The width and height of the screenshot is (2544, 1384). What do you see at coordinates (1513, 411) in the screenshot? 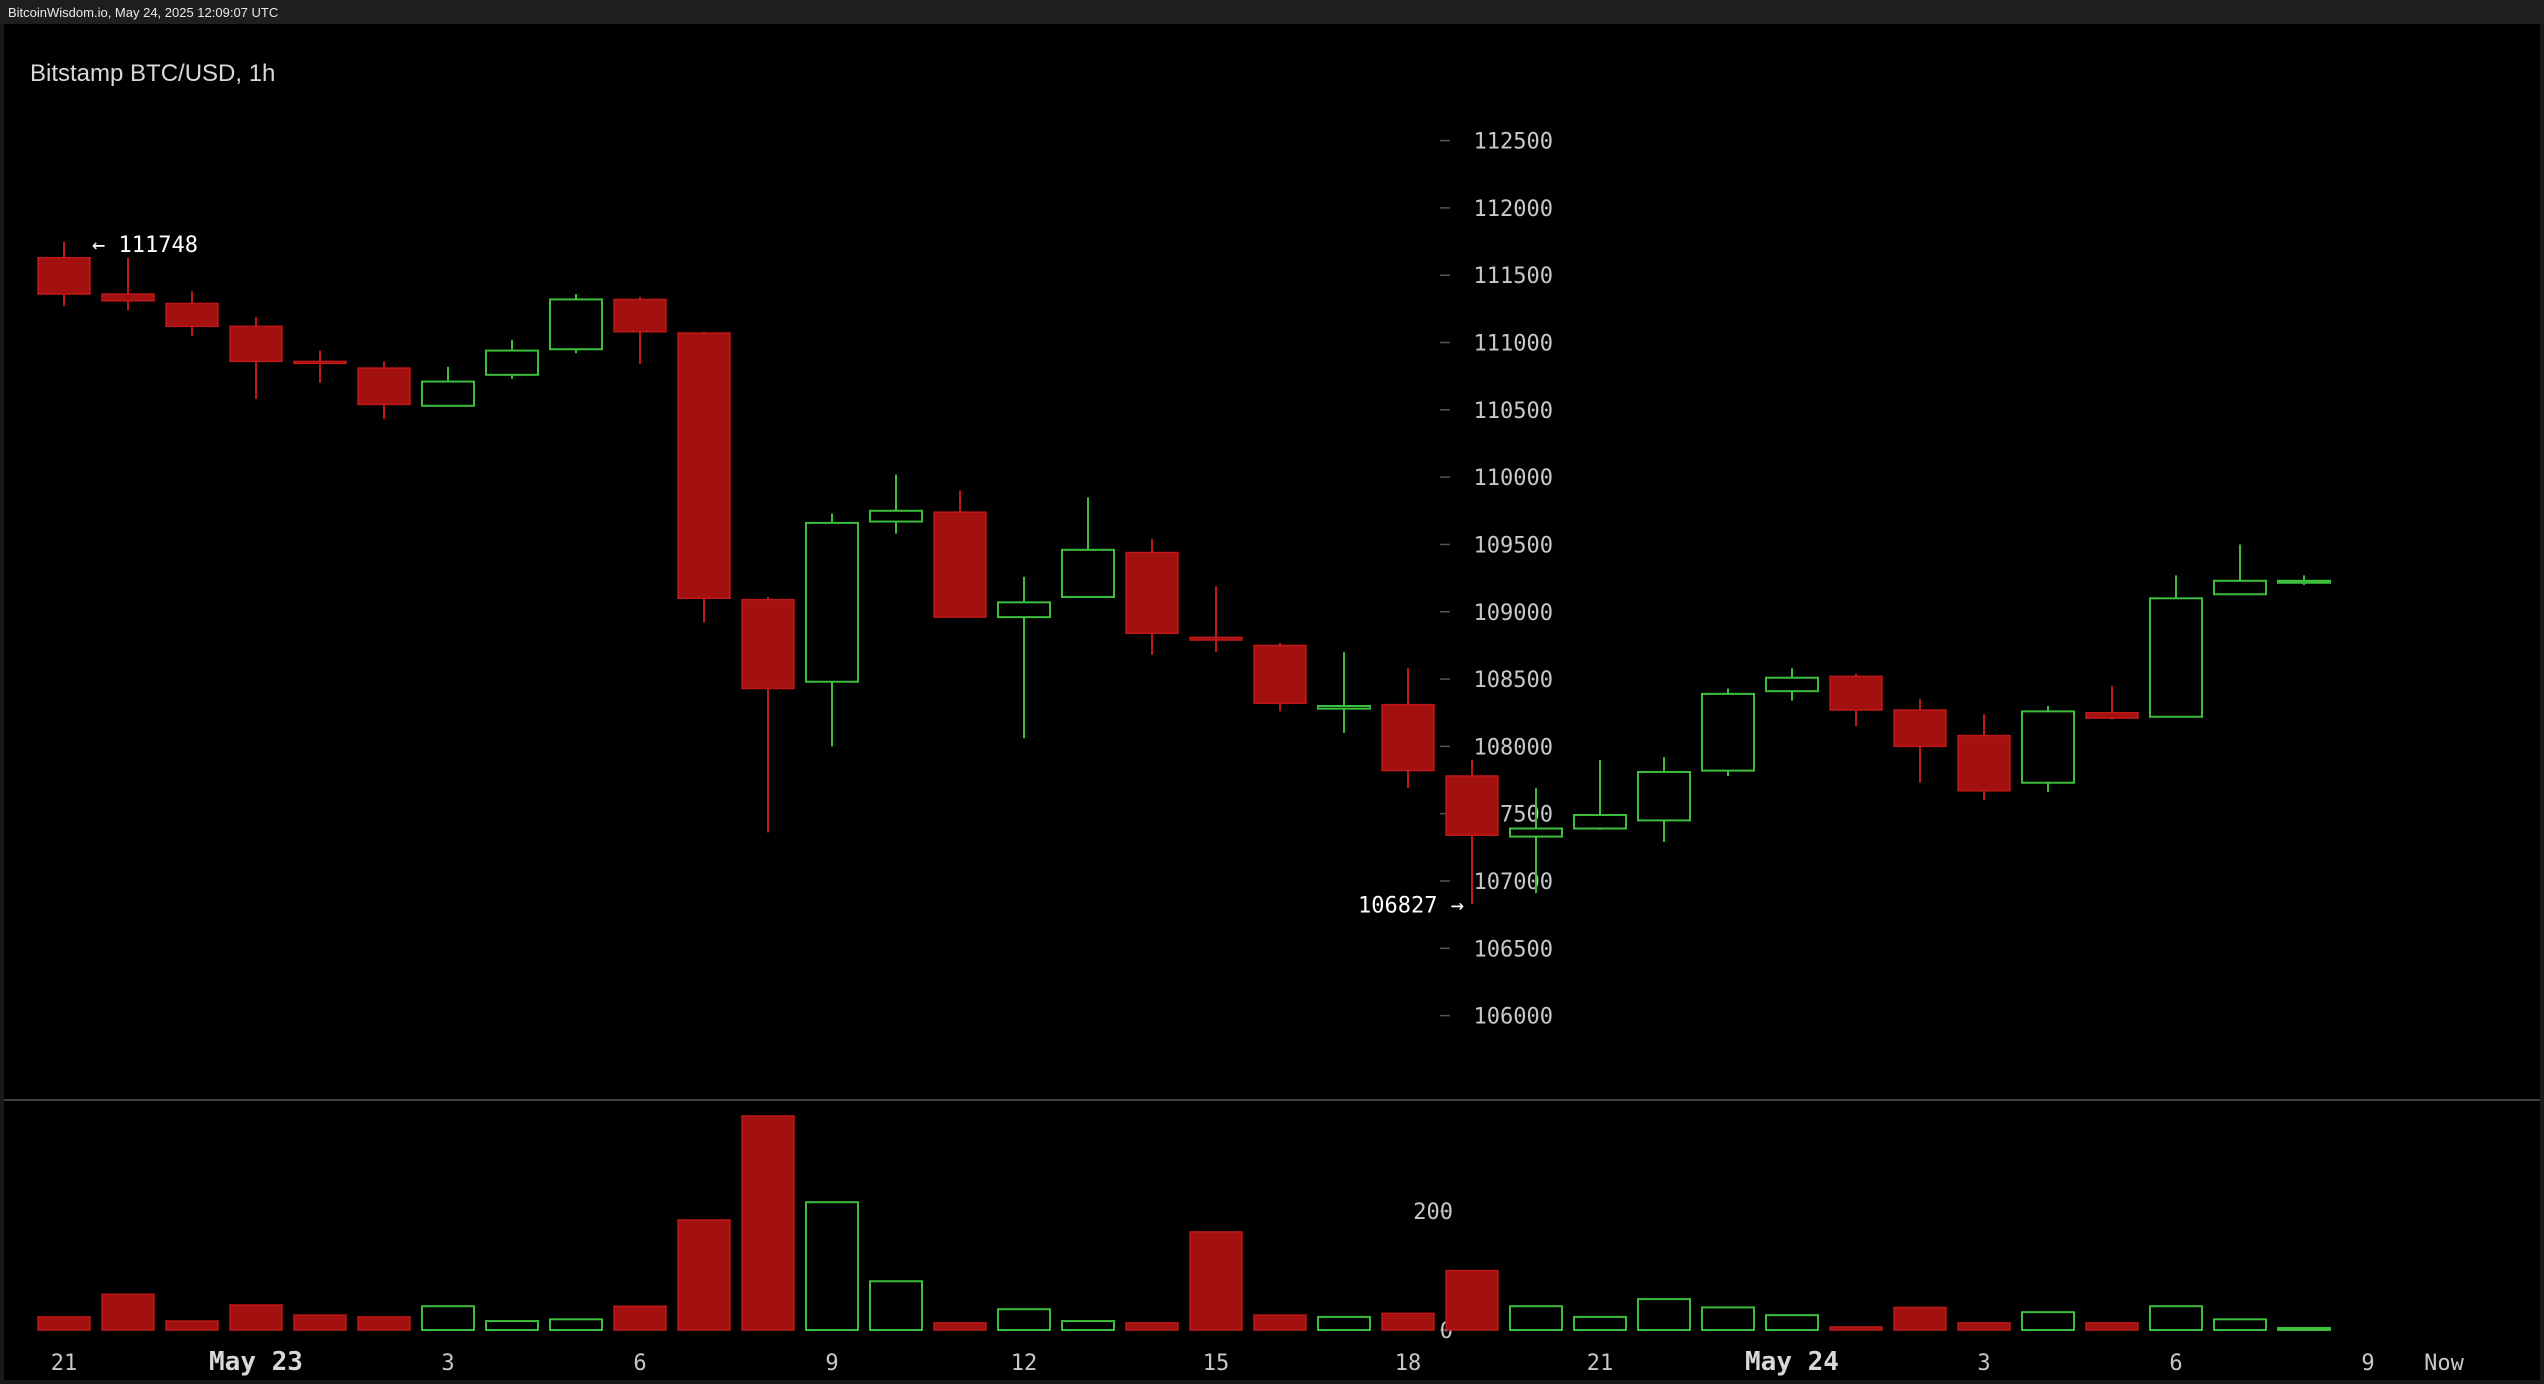
I see `price-tick-label: 110500` at bounding box center [1513, 411].